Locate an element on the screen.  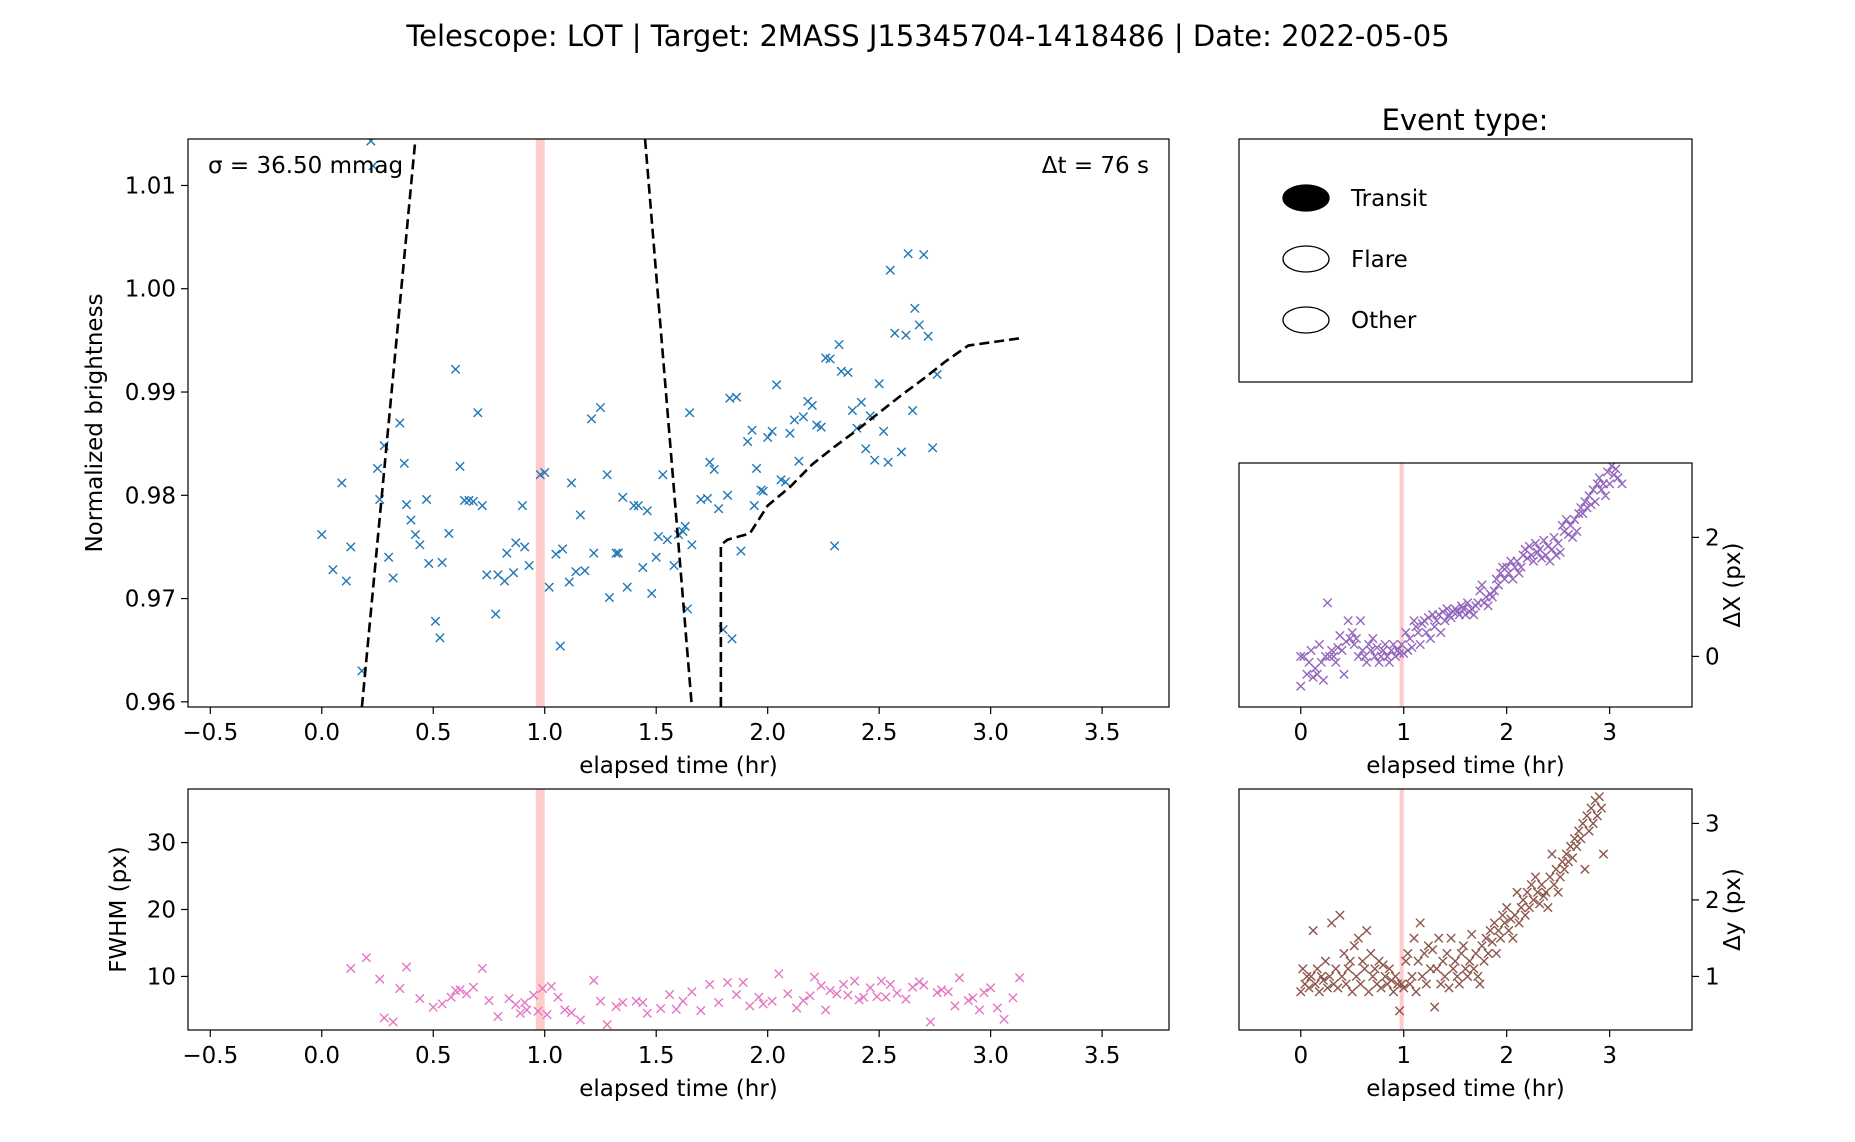
y-tick-label: 20 is located at coordinates (161, 911).